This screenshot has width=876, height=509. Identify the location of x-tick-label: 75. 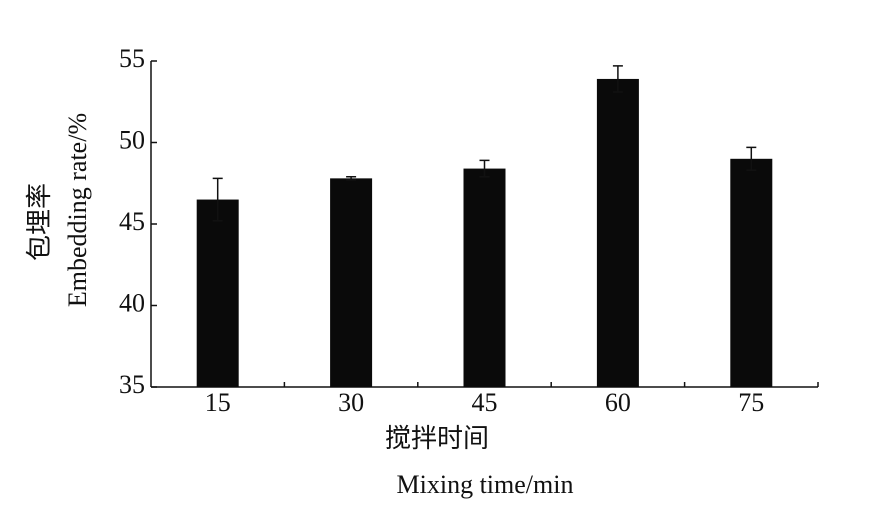
(751, 402).